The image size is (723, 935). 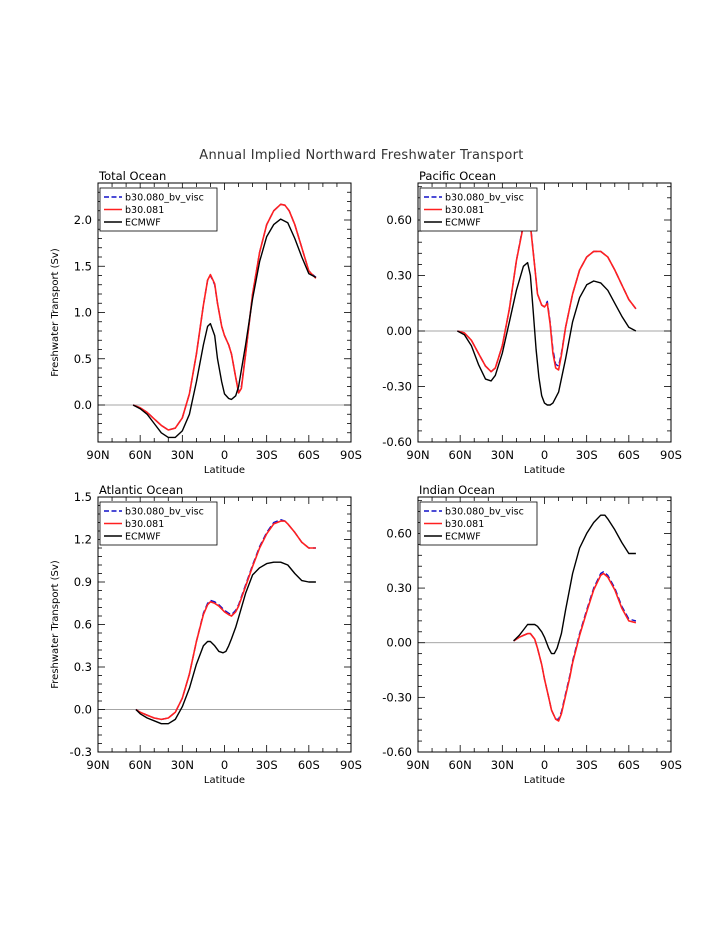 I want to click on y-tick-label: 1.0, so click(x=83, y=313).